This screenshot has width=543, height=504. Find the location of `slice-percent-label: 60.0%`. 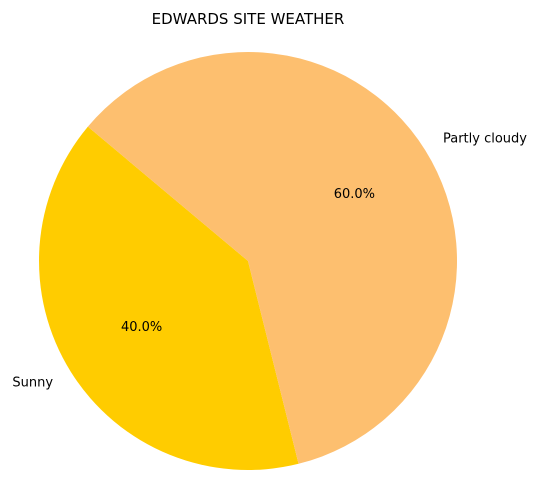

slice-percent-label: 60.0% is located at coordinates (354, 194).